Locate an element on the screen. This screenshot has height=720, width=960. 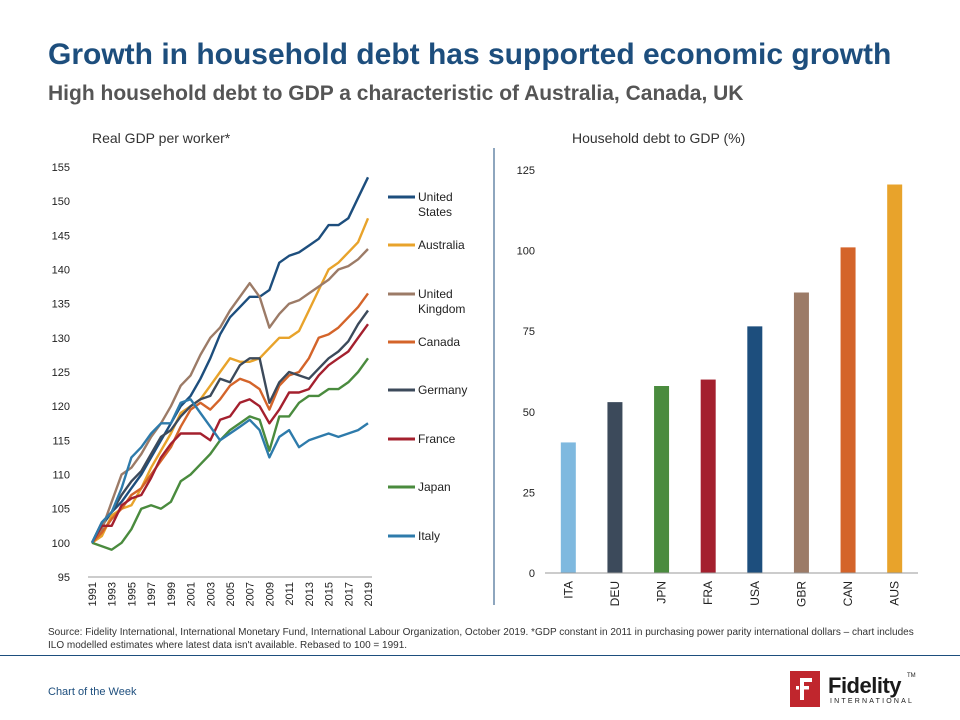
line-y-tick-label: 120 is located at coordinates (61, 407).